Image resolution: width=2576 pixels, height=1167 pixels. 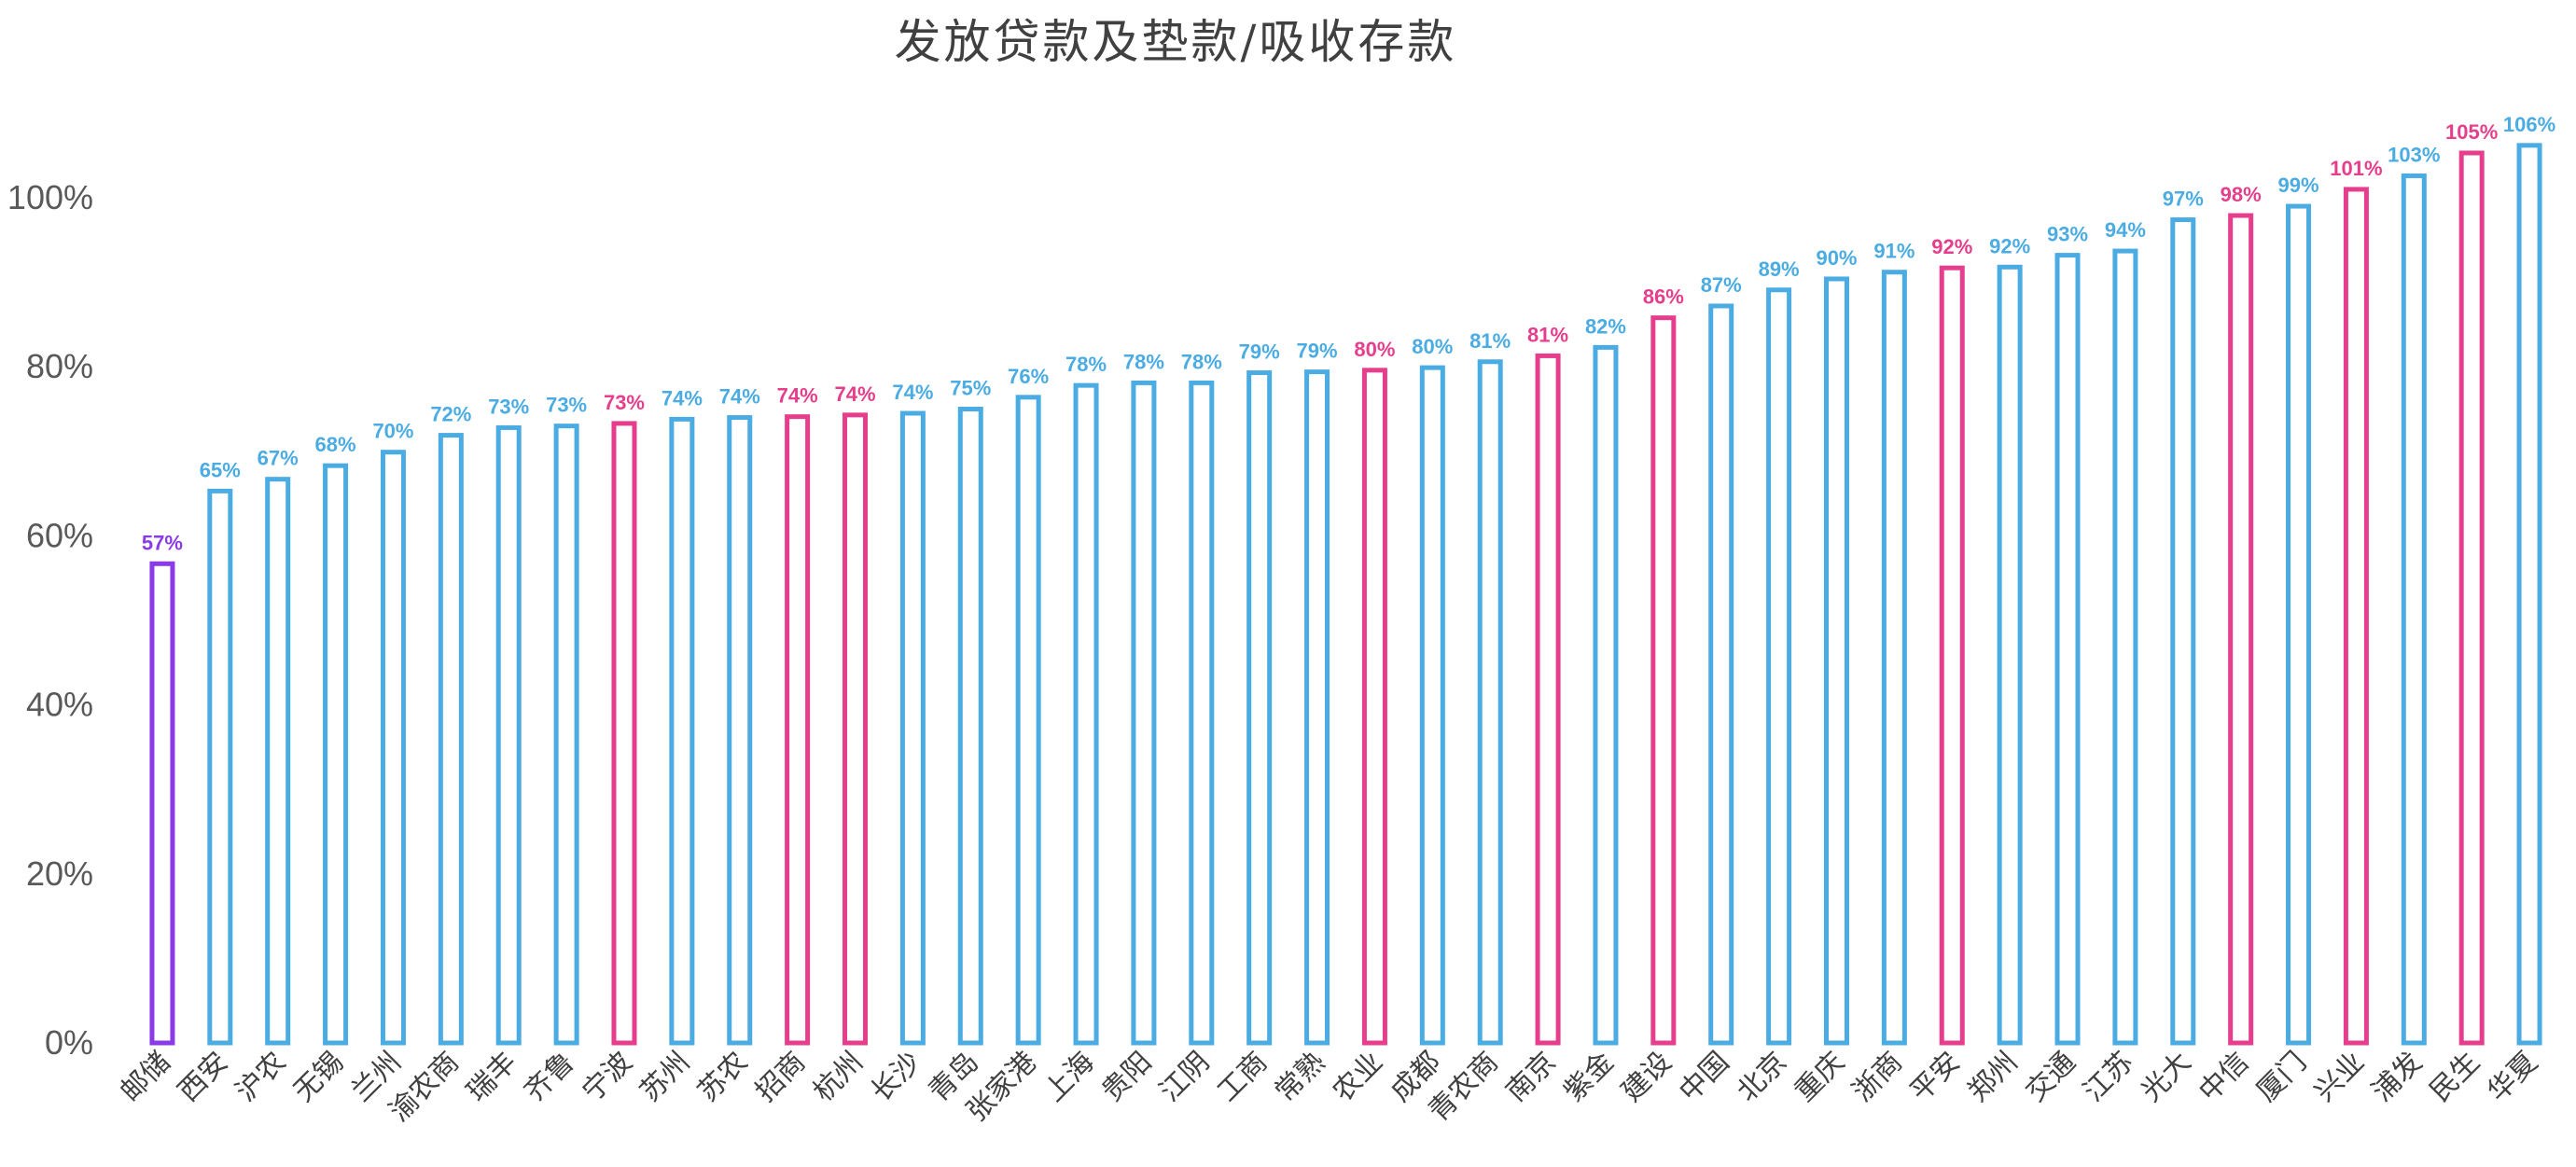 I want to click on x-tick-label: 苏州, so click(x=665, y=1077).